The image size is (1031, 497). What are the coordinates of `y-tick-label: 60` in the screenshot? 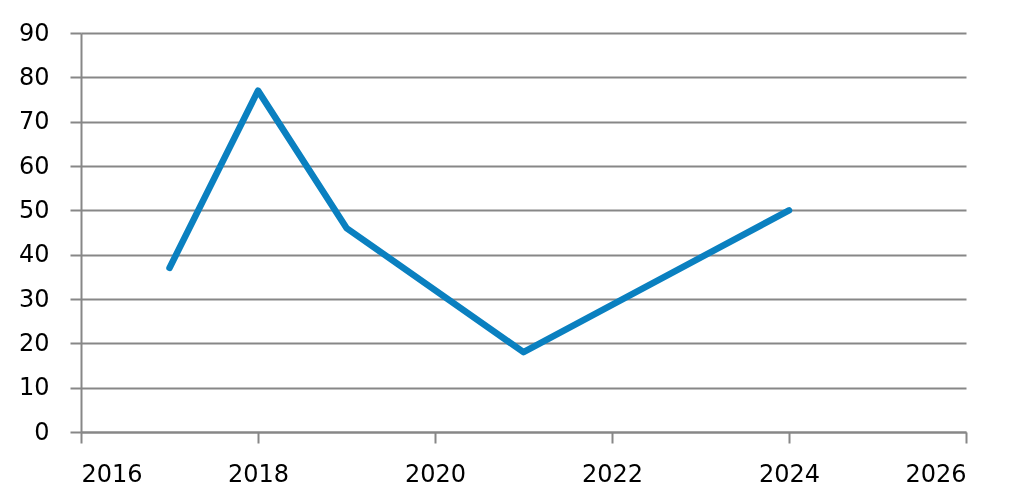 It's located at (34, 165).